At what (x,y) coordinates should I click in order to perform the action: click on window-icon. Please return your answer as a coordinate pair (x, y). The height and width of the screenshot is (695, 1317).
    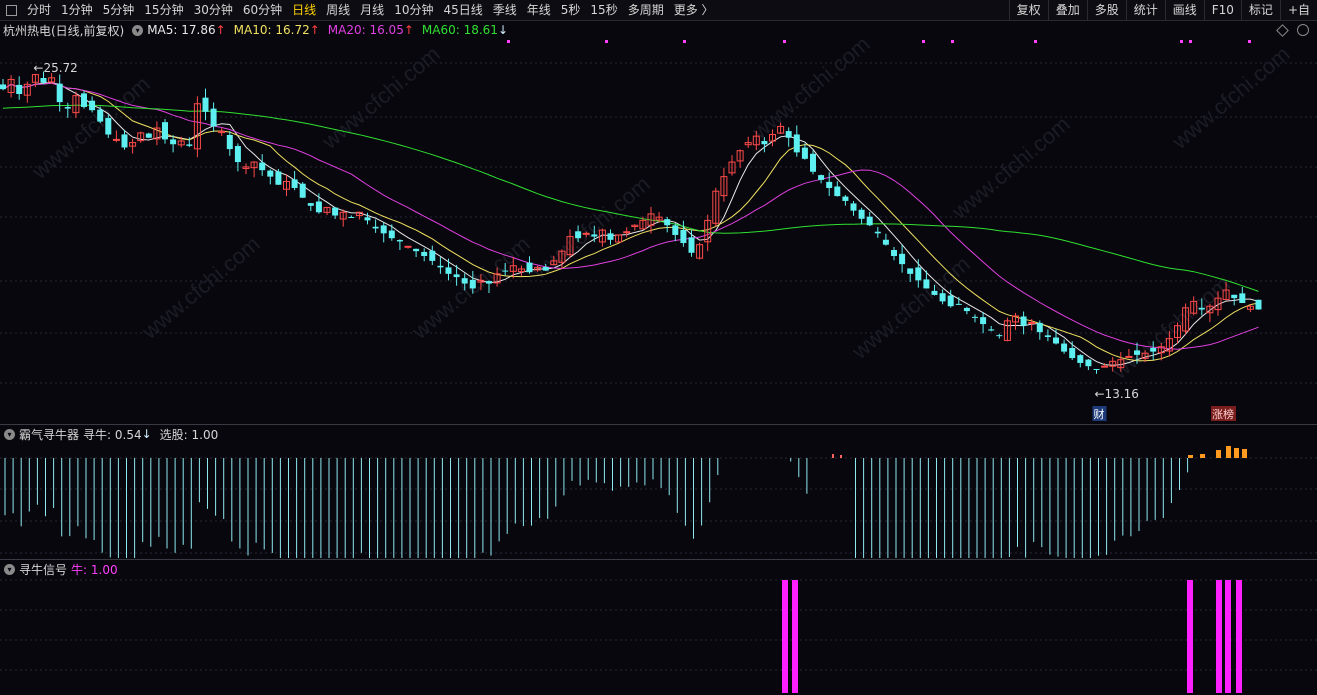
    Looking at the image, I should click on (11, 10).